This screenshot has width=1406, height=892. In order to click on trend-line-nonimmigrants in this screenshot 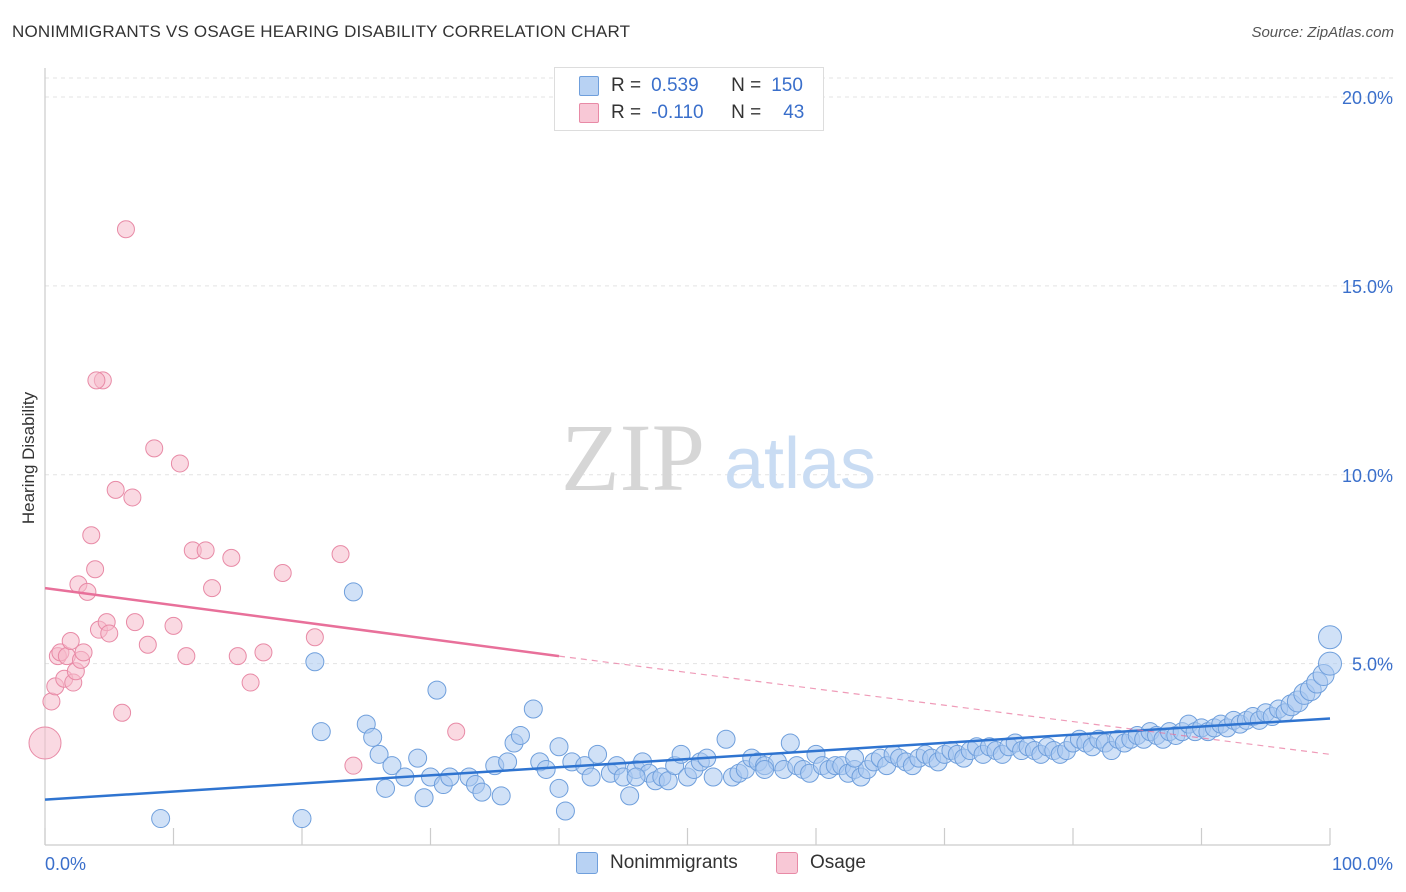, I will do `click(687, 759)`.